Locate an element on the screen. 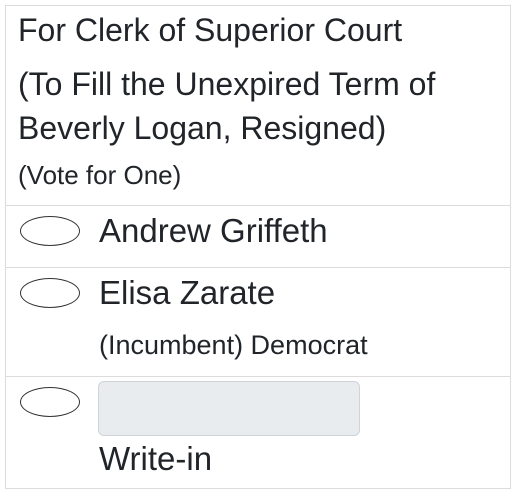 The image size is (521, 498). writein-input is located at coordinates (229, 408).